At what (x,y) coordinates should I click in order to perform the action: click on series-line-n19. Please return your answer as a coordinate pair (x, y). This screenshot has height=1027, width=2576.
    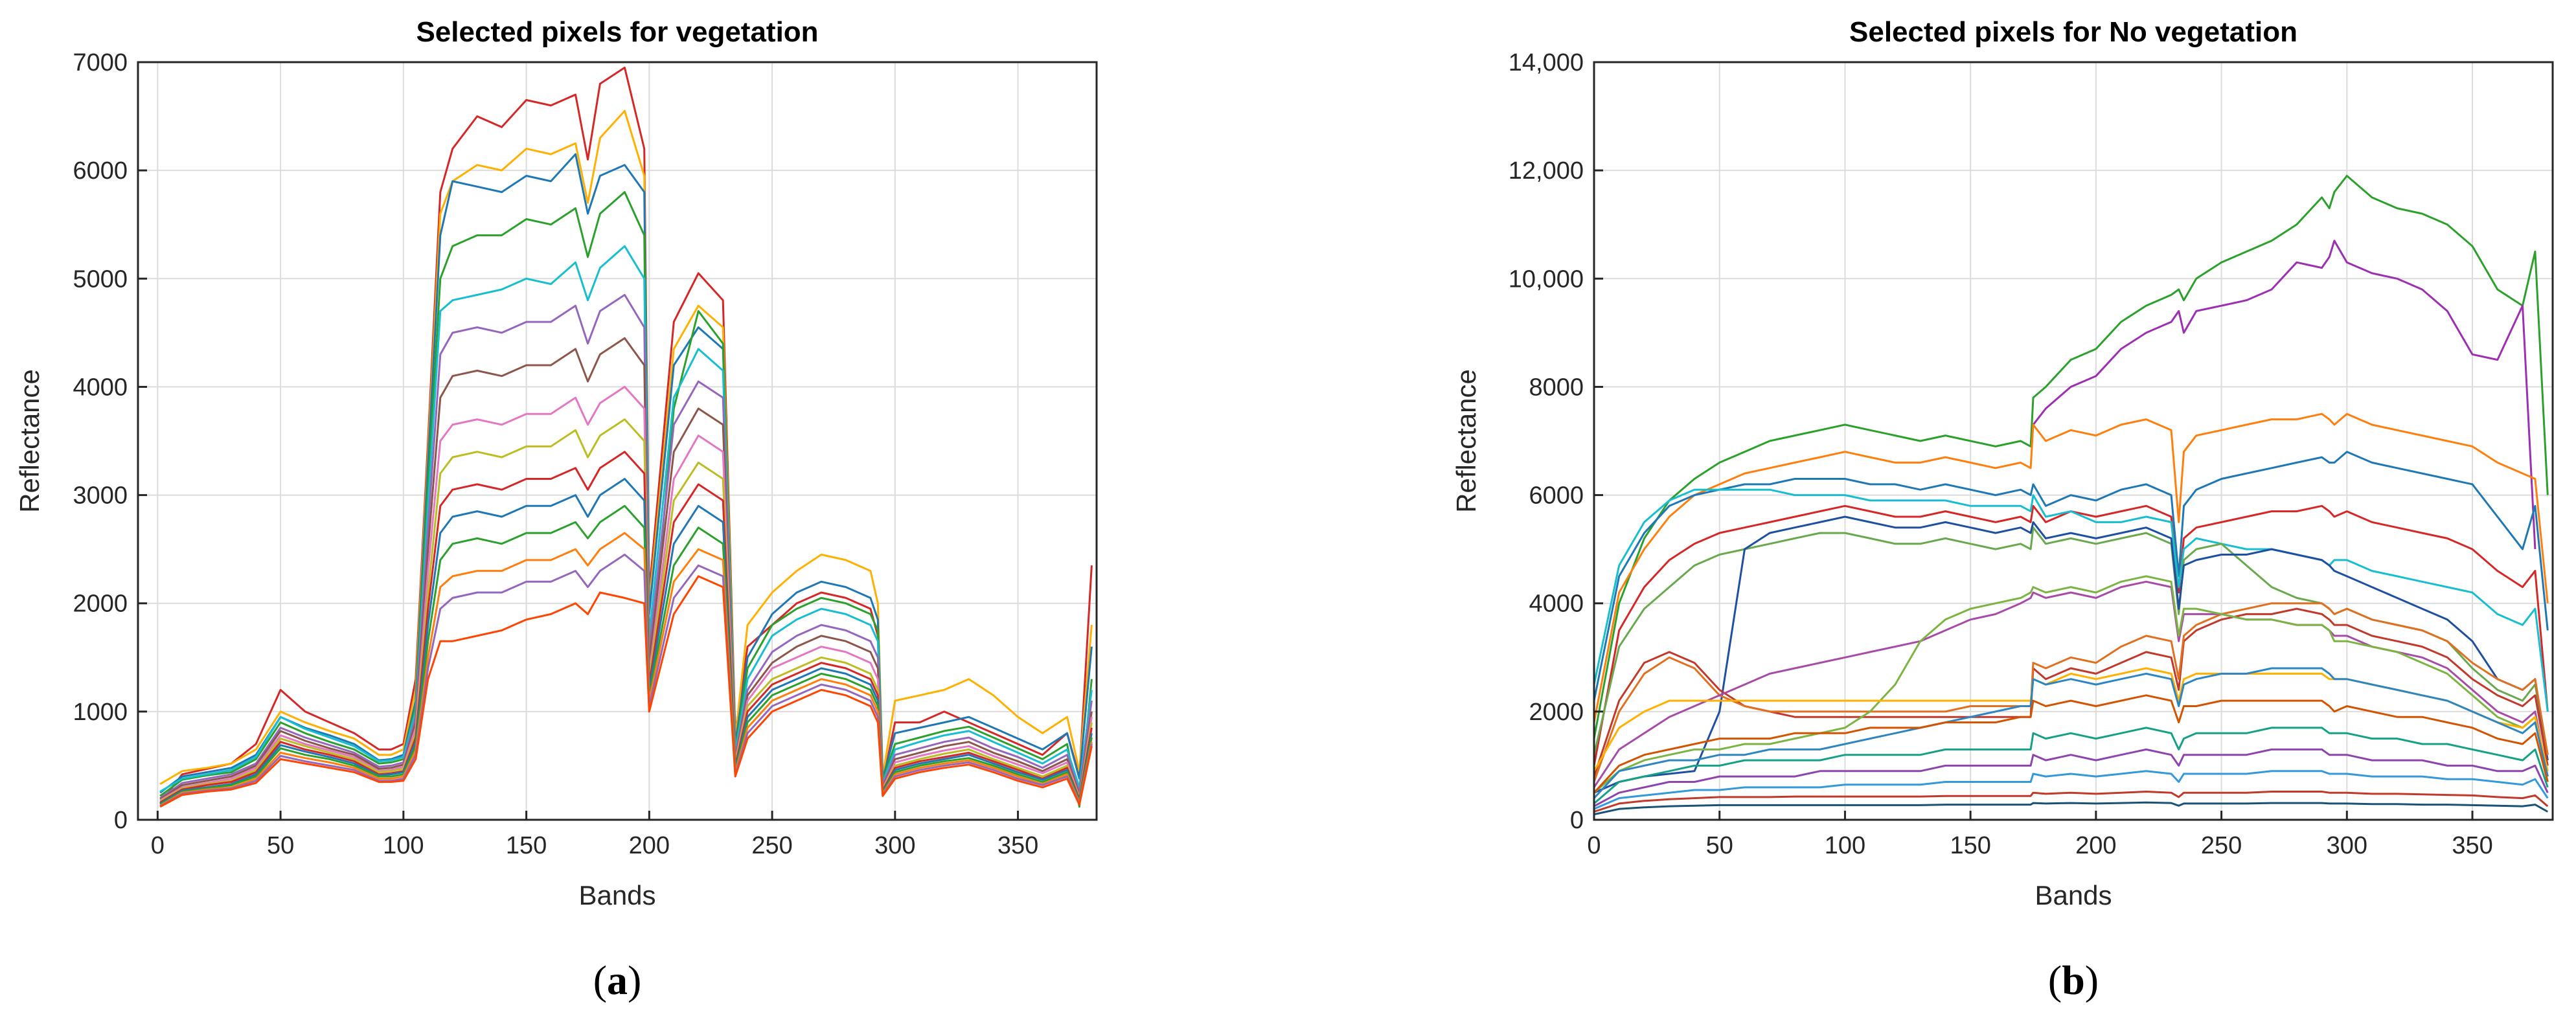
    Looking at the image, I should click on (2071, 802).